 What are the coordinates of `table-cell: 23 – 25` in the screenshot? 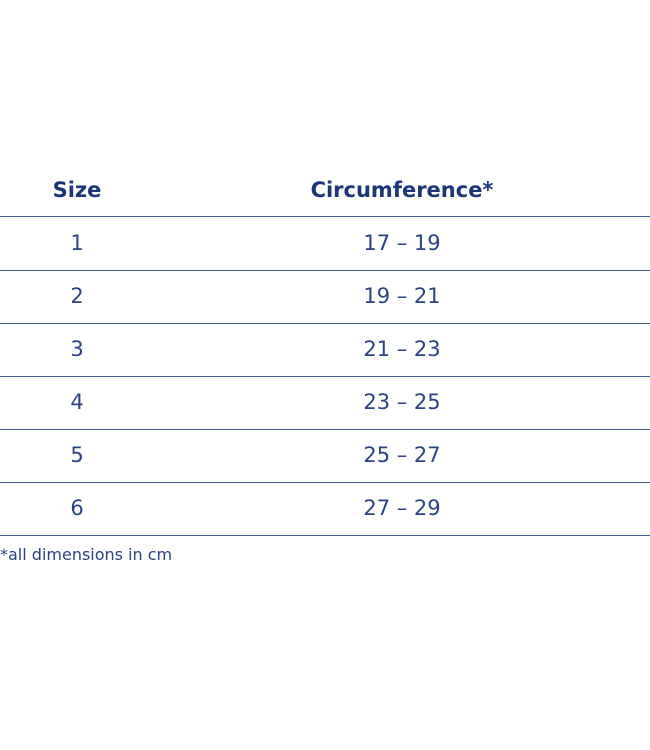 It's located at (402, 402).